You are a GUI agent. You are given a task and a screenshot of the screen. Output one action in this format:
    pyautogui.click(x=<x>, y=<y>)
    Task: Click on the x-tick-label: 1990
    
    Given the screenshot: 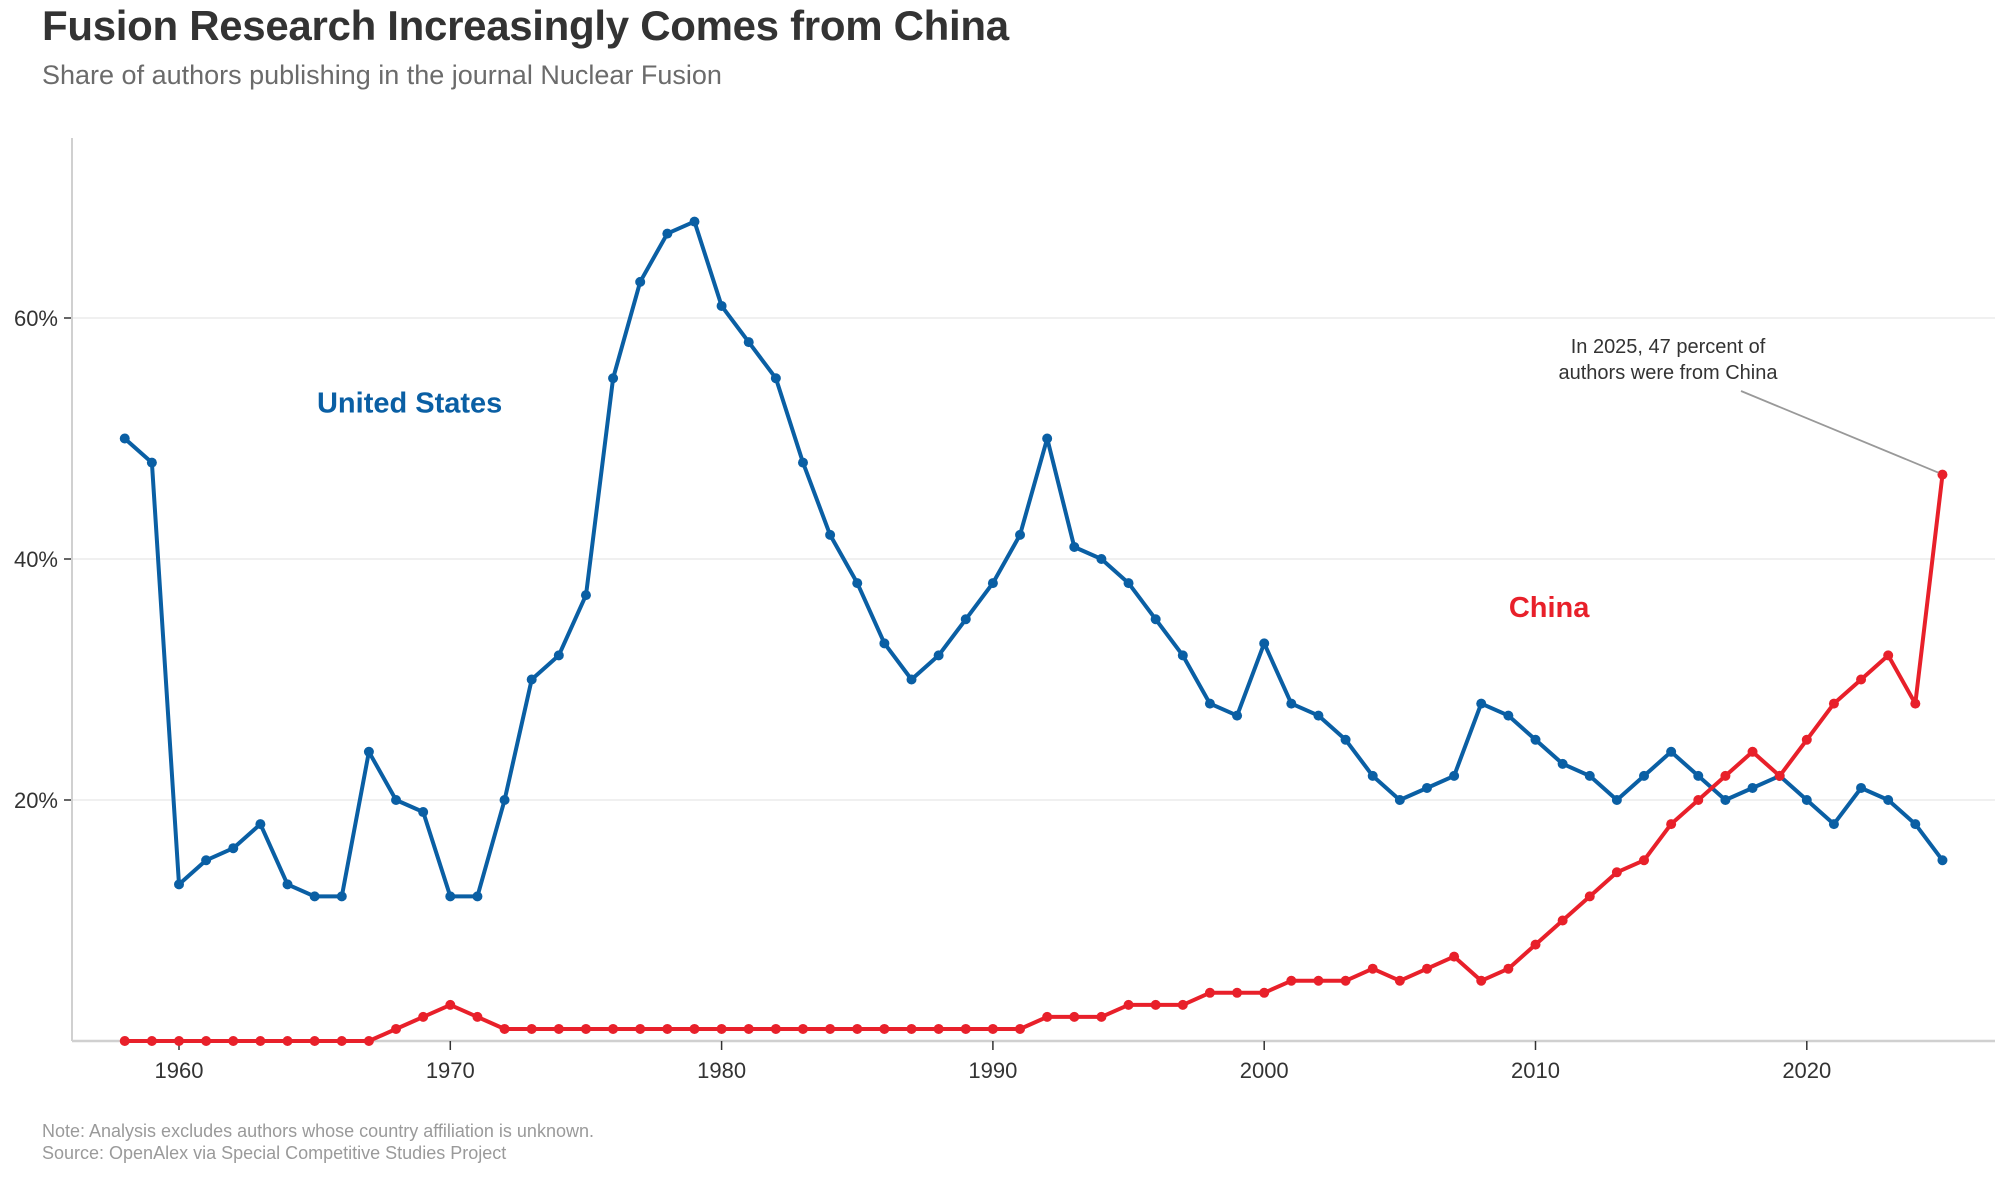 What is the action you would take?
    pyautogui.click(x=992, y=1070)
    